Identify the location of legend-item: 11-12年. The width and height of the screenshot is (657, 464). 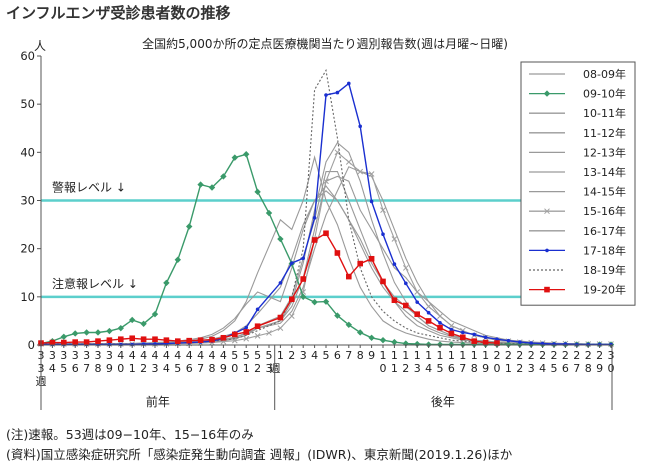
(577, 133).